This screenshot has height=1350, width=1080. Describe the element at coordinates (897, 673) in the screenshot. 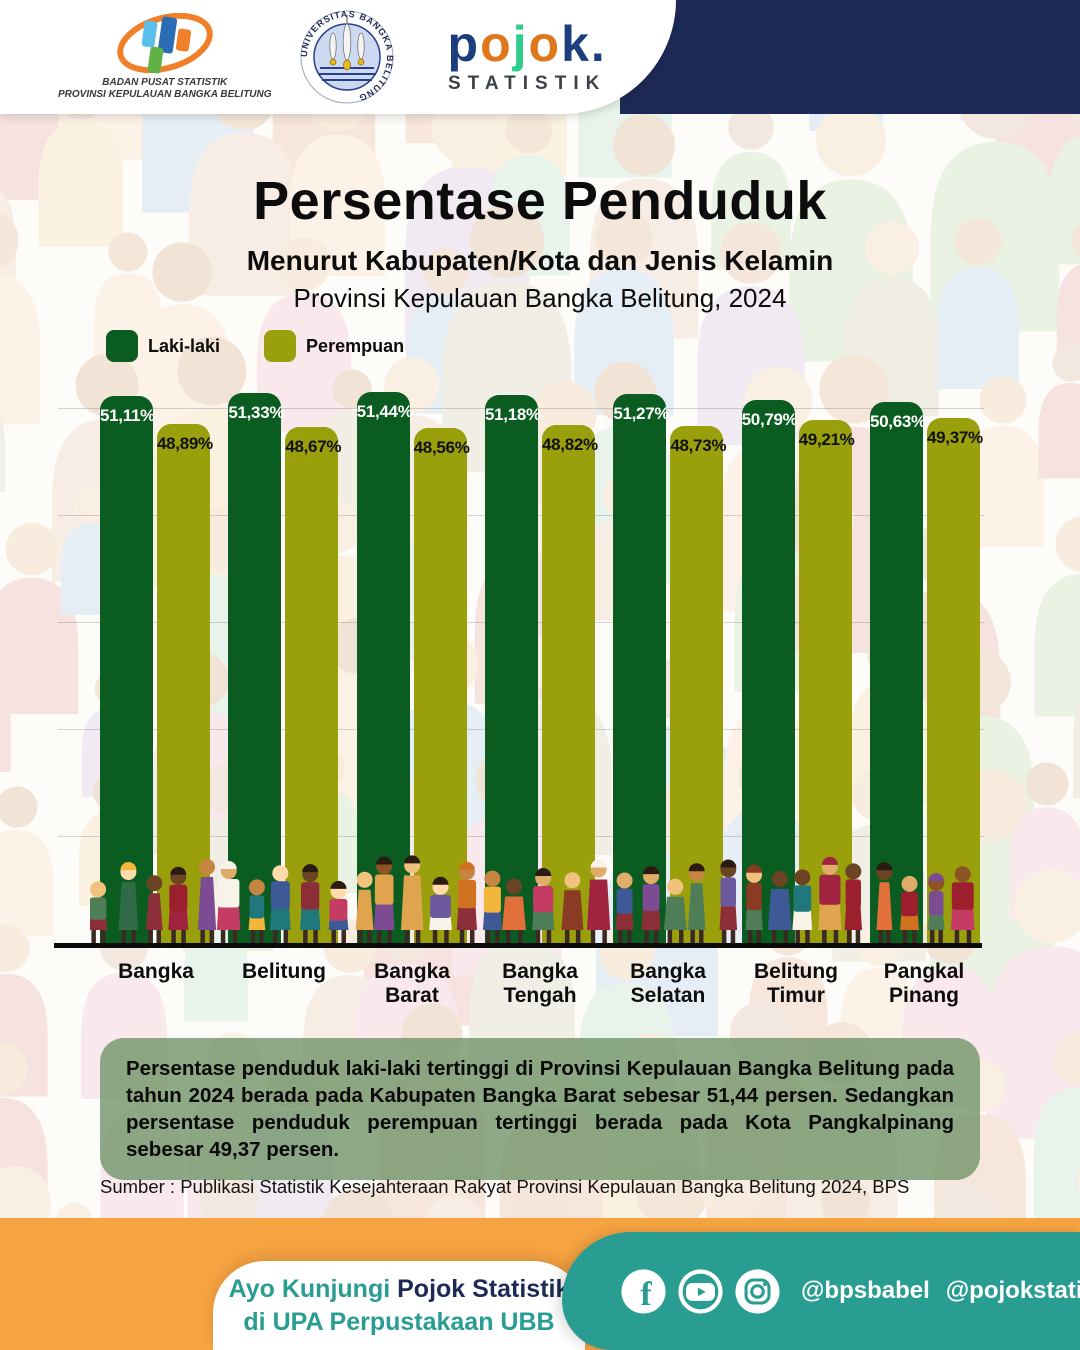

I see `bar-laki-laki-pangkal-pinang: 50,63%` at that location.